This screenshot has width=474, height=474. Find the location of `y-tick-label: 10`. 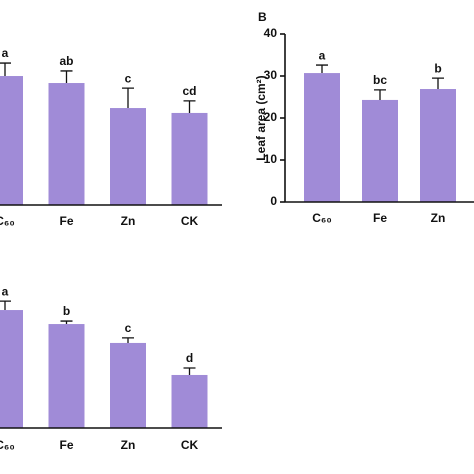

y-tick-label: 10 is located at coordinates (271, 159).